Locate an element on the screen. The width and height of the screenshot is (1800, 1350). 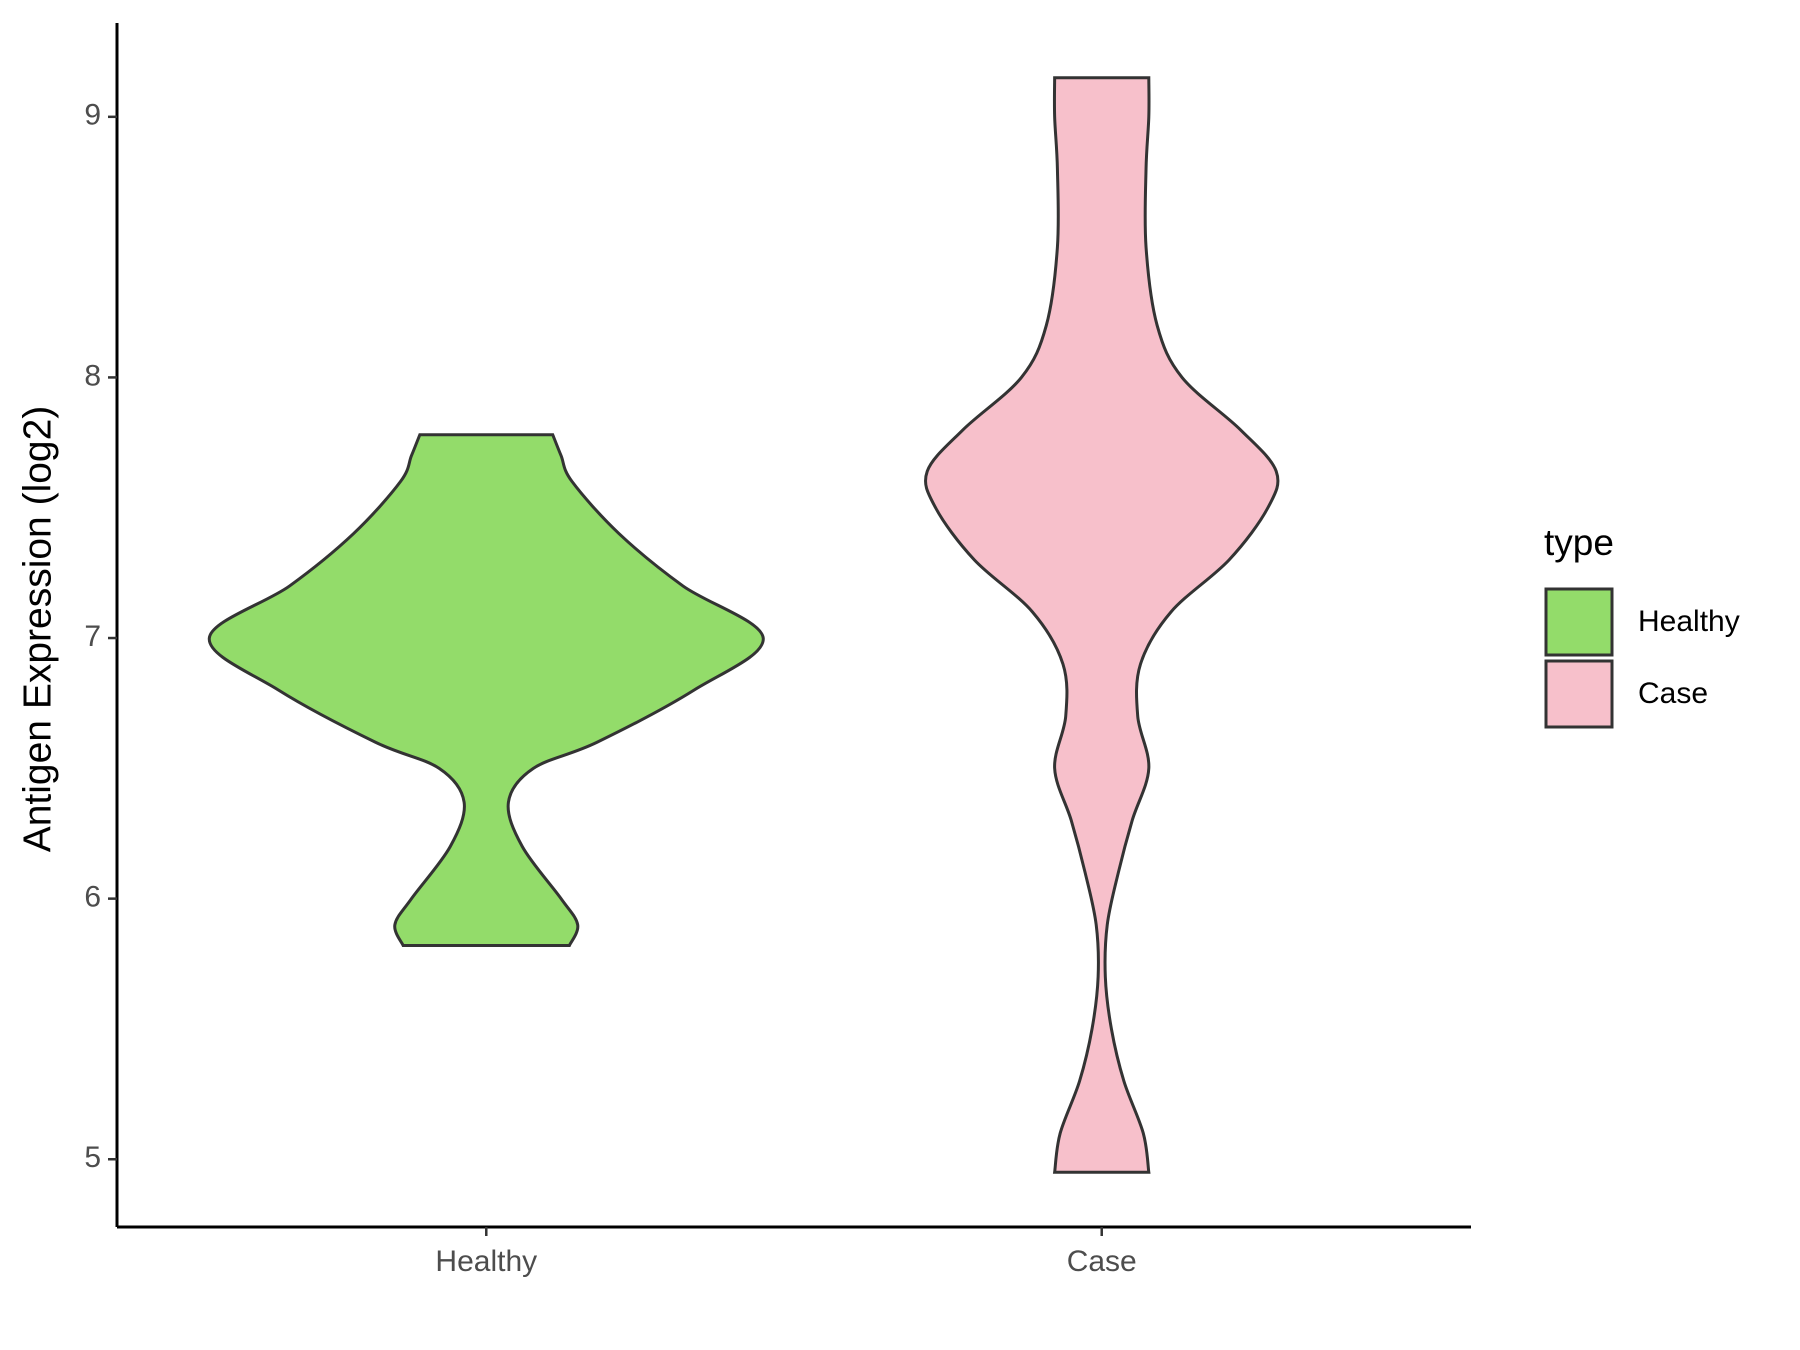
y-axis-title: Antigen Expression (log2) is located at coordinates (37, 629).